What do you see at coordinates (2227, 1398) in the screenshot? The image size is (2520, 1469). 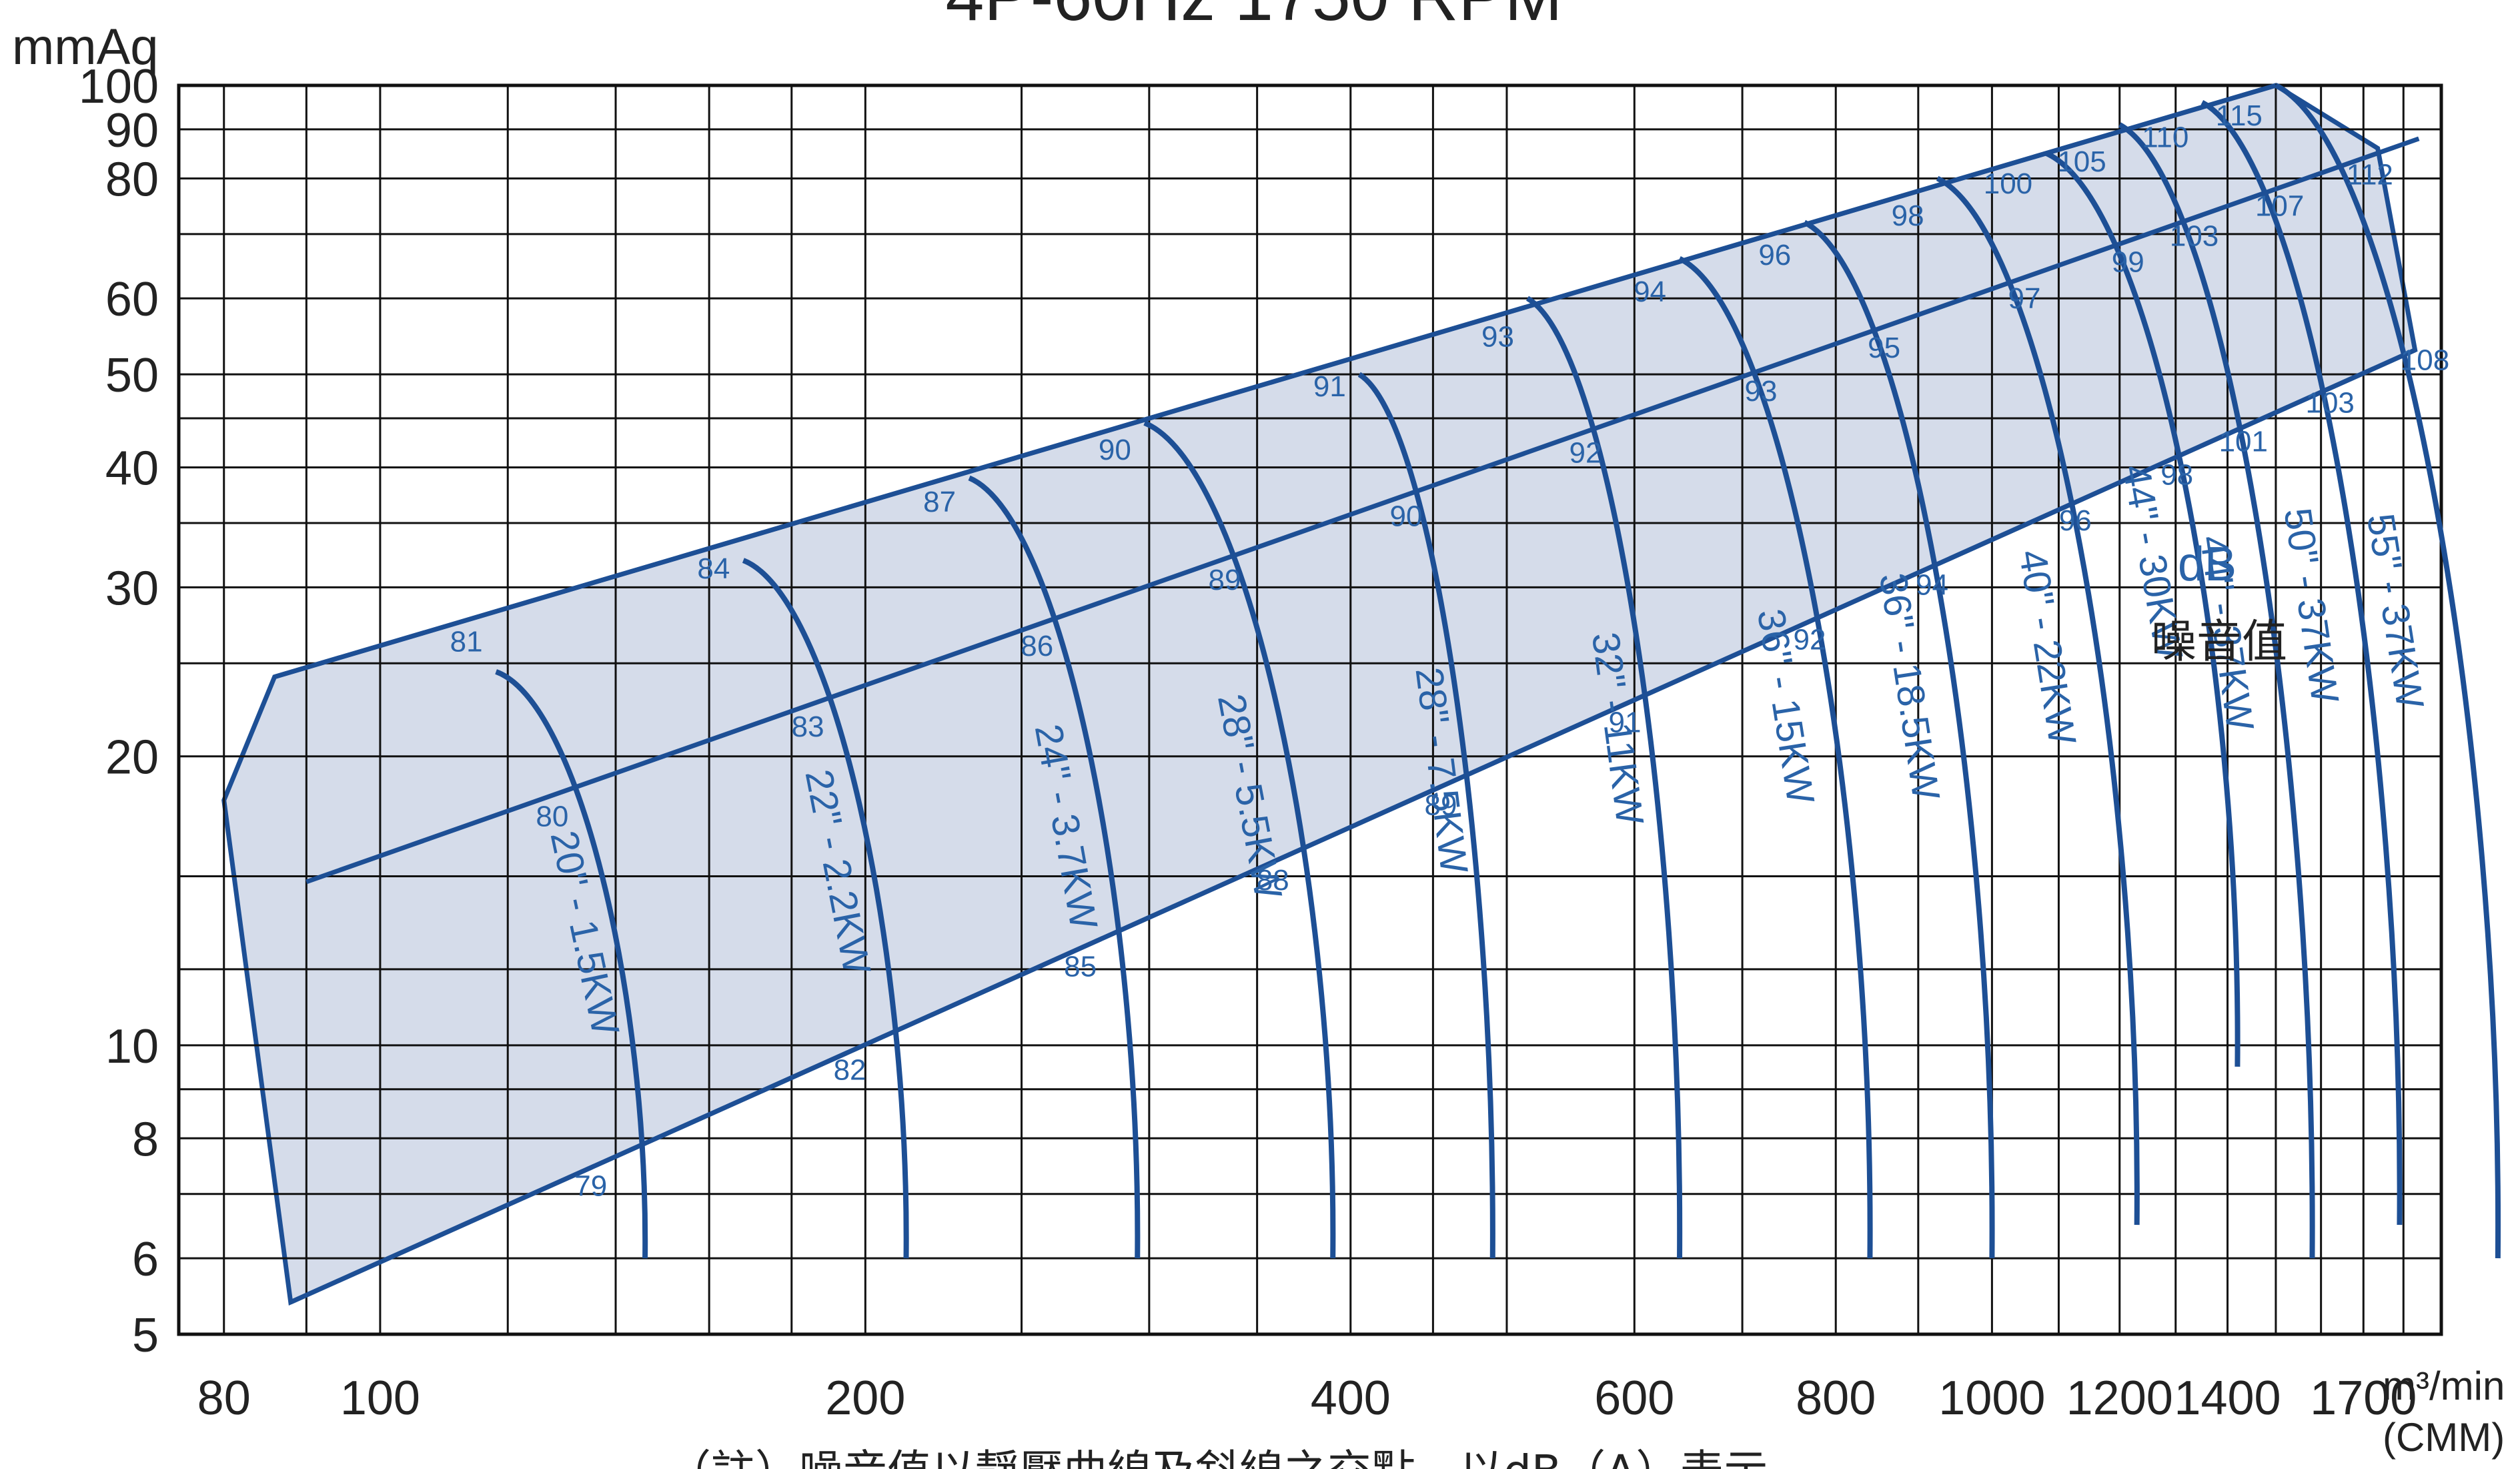 I see `x-tick-label: 1400` at bounding box center [2227, 1398].